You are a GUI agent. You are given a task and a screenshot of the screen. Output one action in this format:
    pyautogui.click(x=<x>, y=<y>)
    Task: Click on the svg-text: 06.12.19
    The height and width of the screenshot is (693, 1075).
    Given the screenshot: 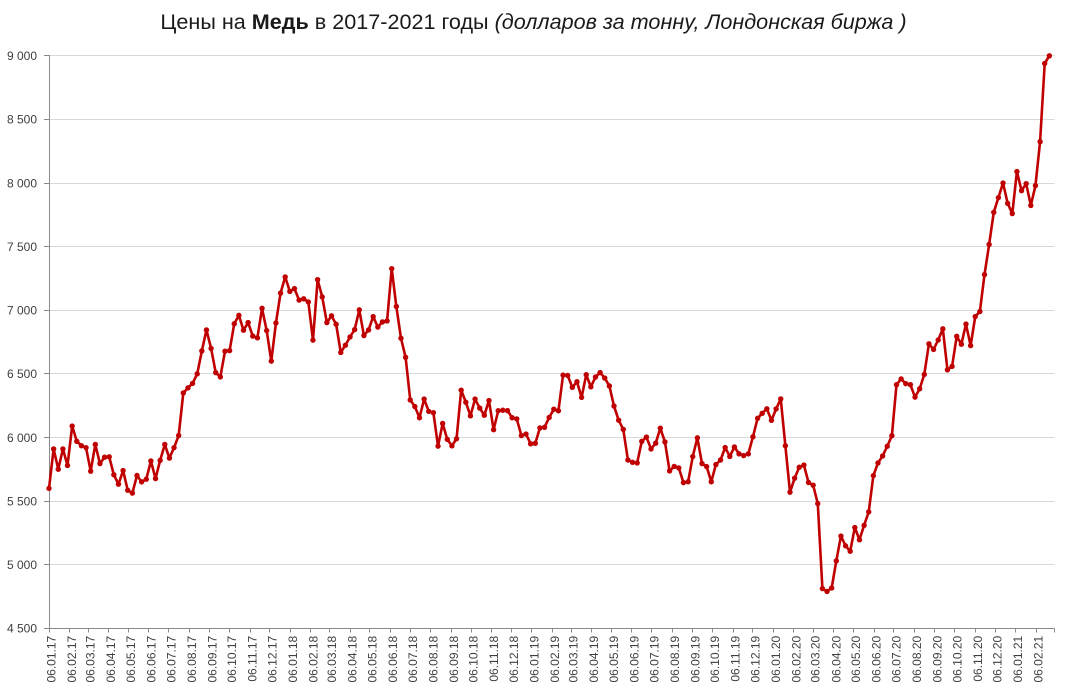 What is the action you would take?
    pyautogui.click(x=756, y=658)
    